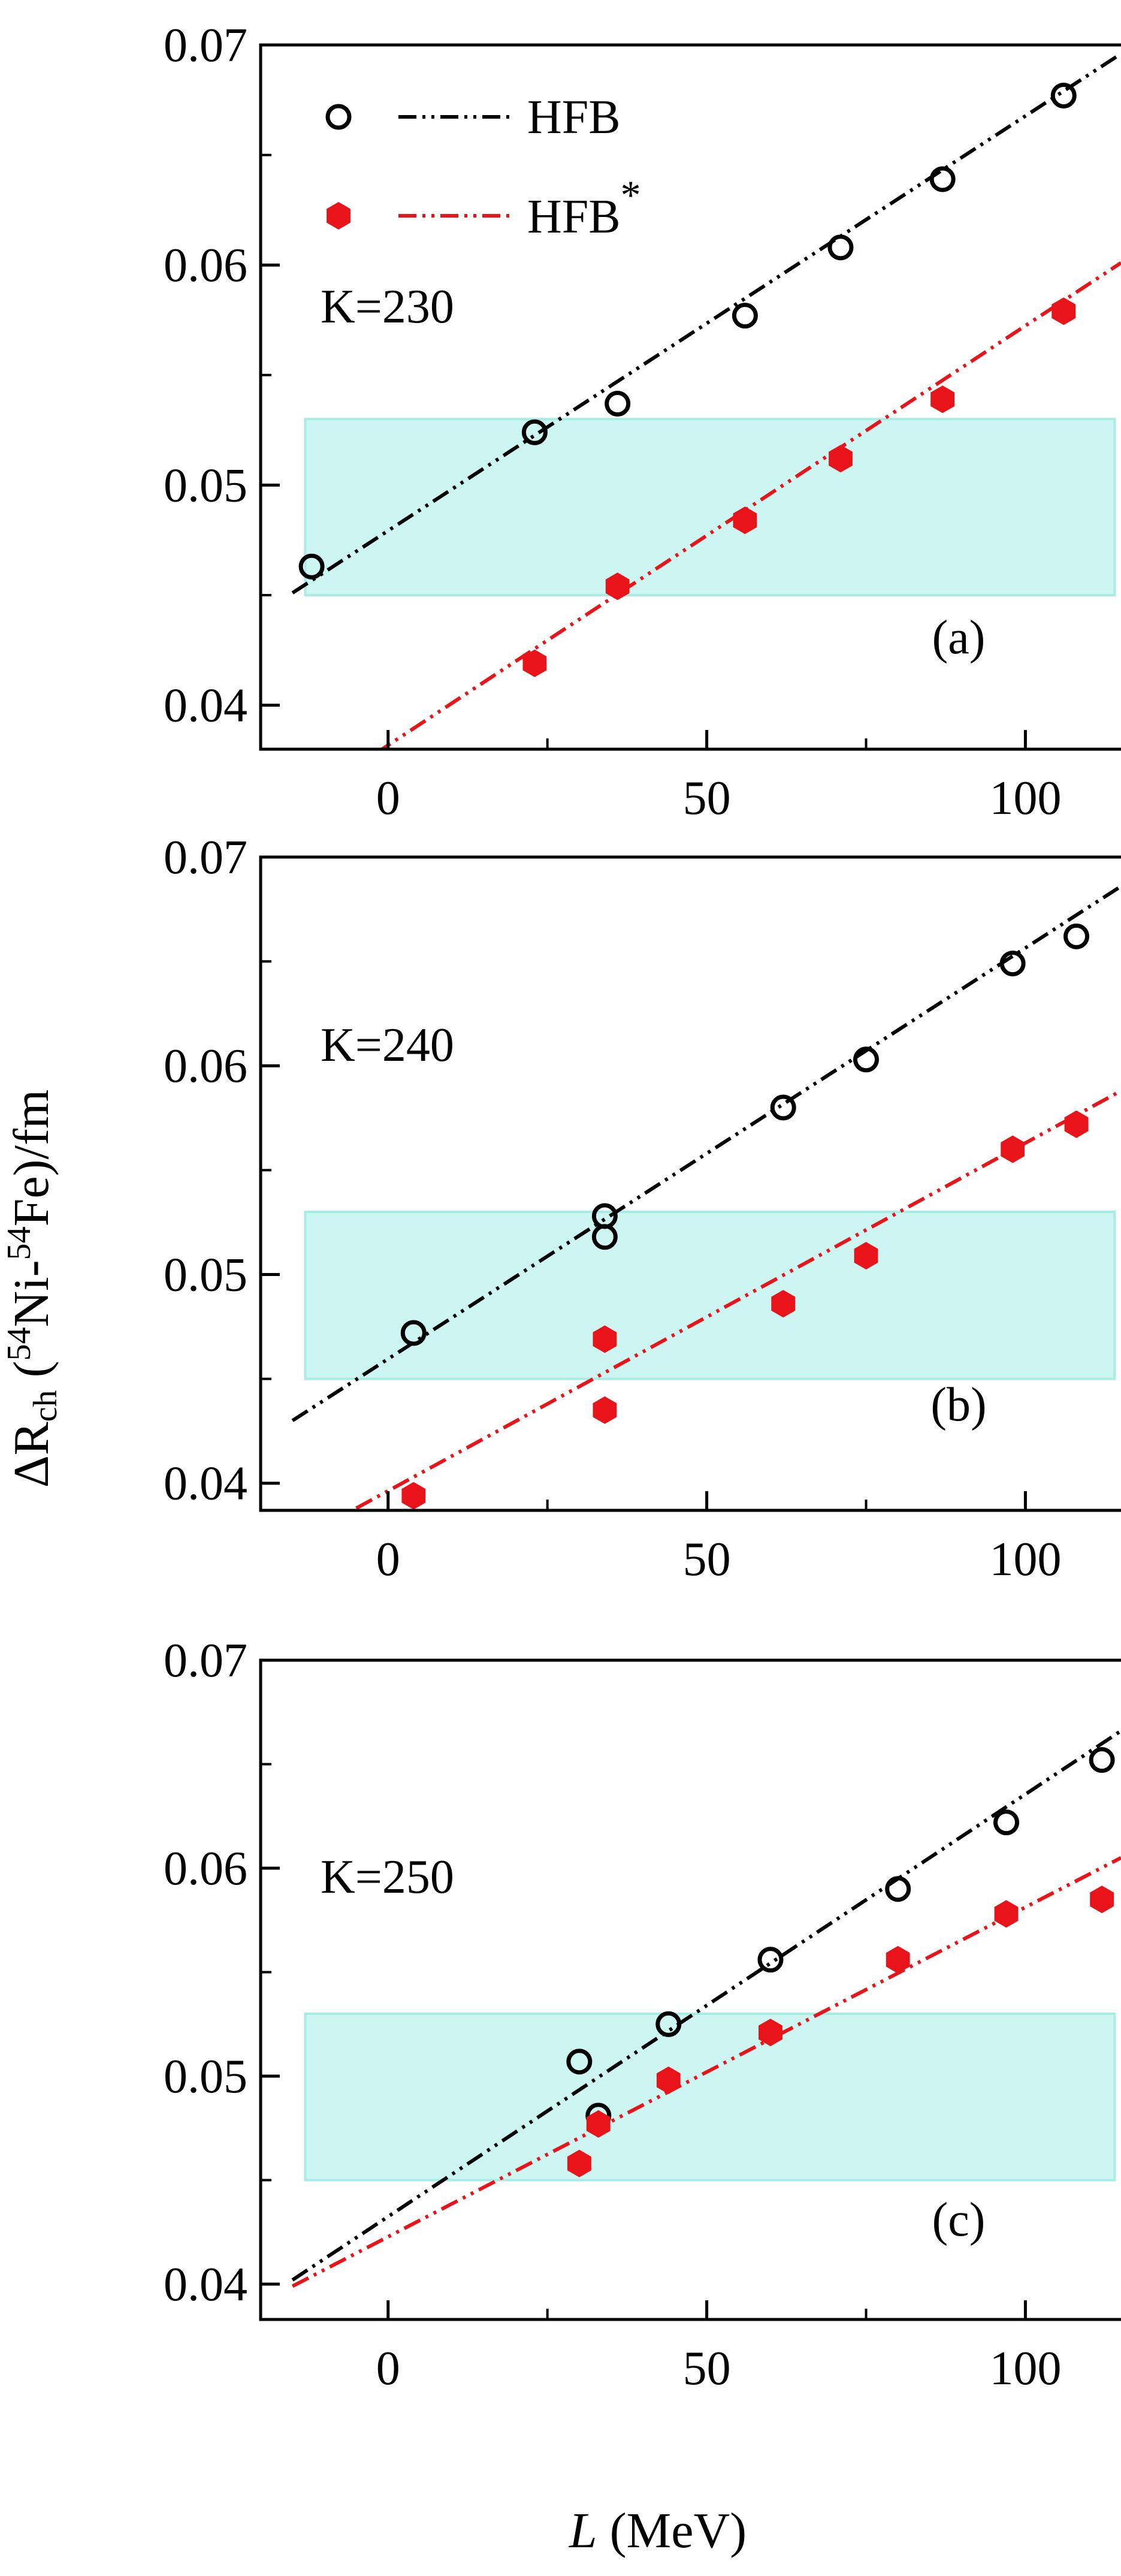 The image size is (1121, 2576). What do you see at coordinates (19, 1243) in the screenshot?
I see `y-axis-label-sup2: 54` at bounding box center [19, 1243].